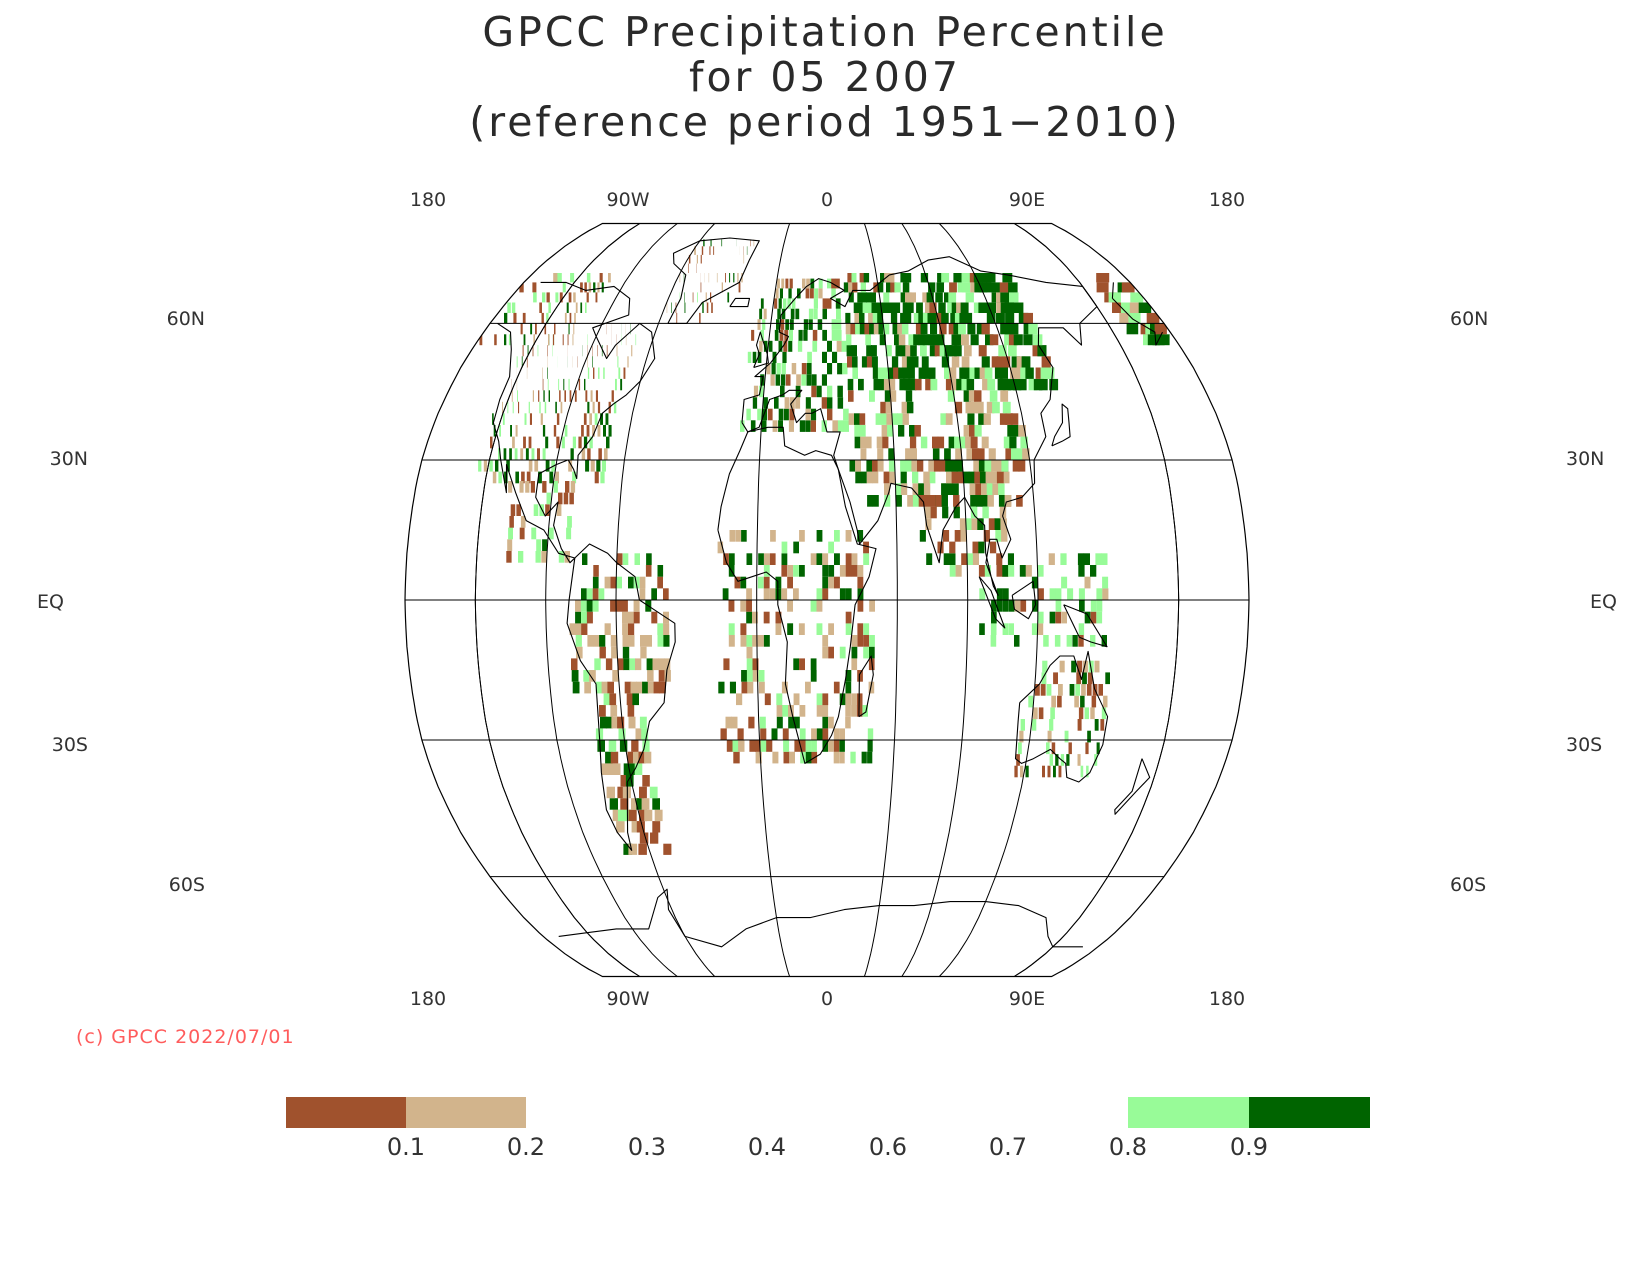  What do you see at coordinates (740, 302) in the screenshot?
I see `coastline` at bounding box center [740, 302].